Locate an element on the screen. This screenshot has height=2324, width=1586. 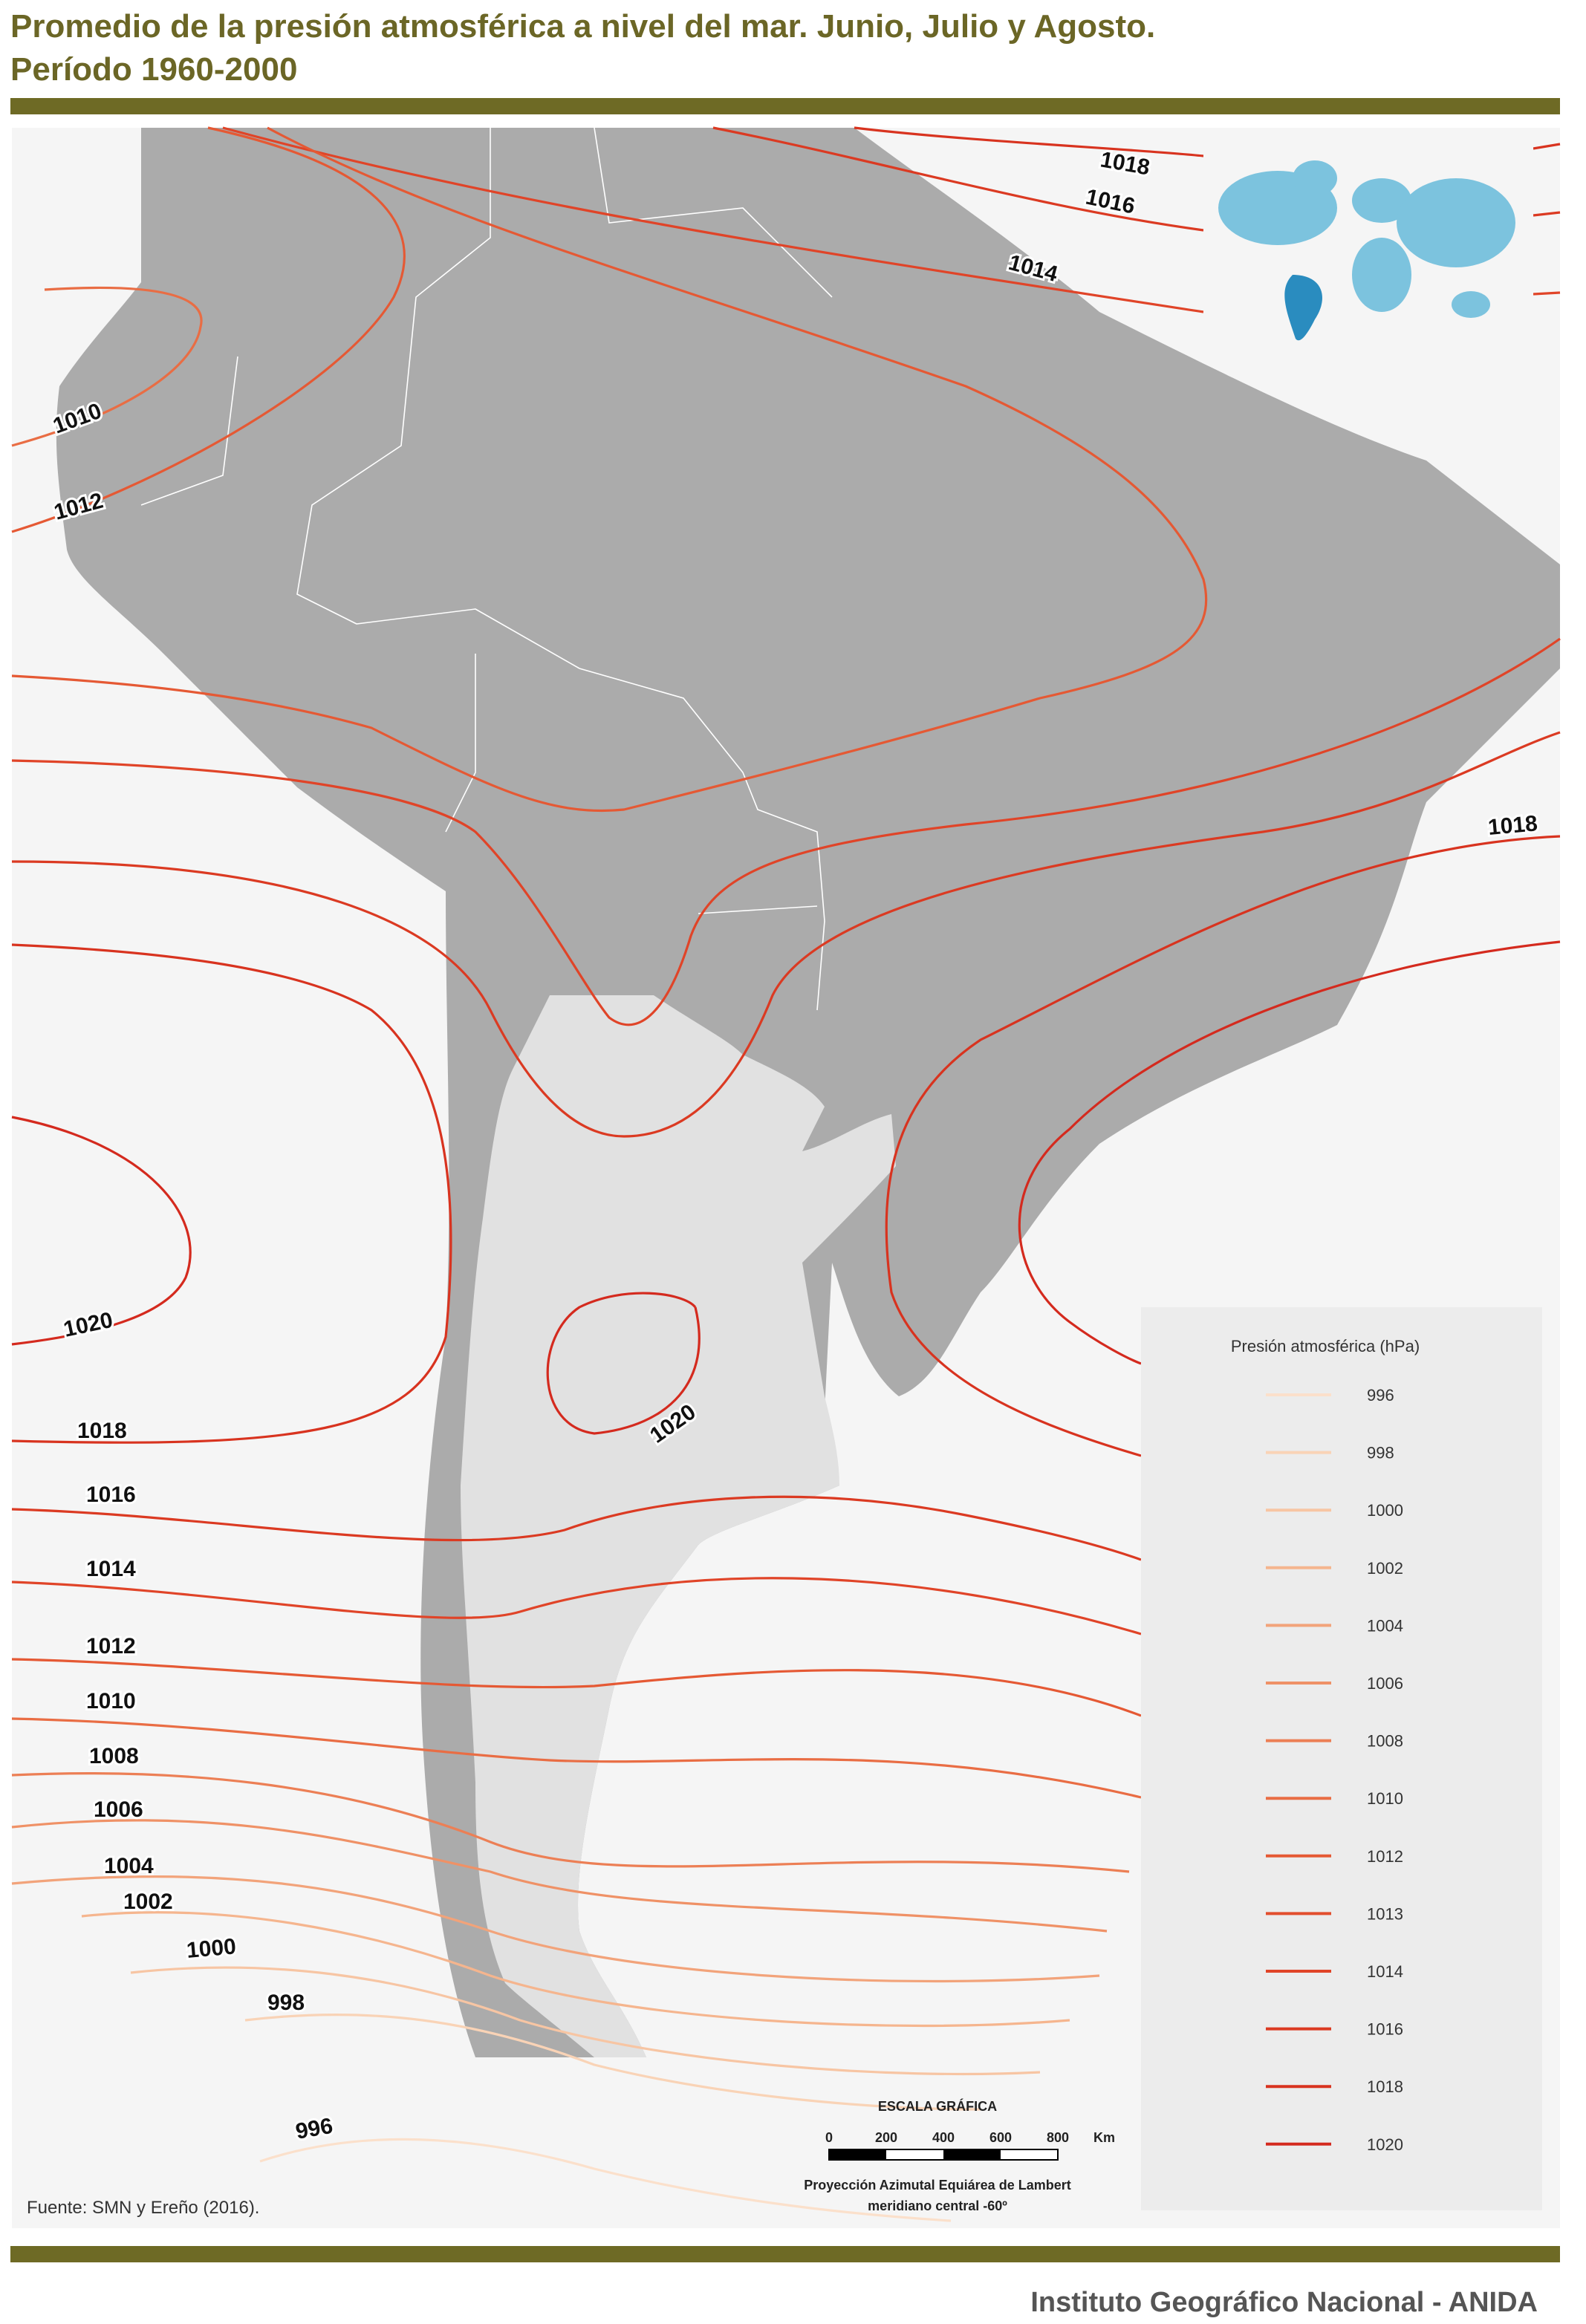
legend-label: 996 is located at coordinates (1381, 1396).